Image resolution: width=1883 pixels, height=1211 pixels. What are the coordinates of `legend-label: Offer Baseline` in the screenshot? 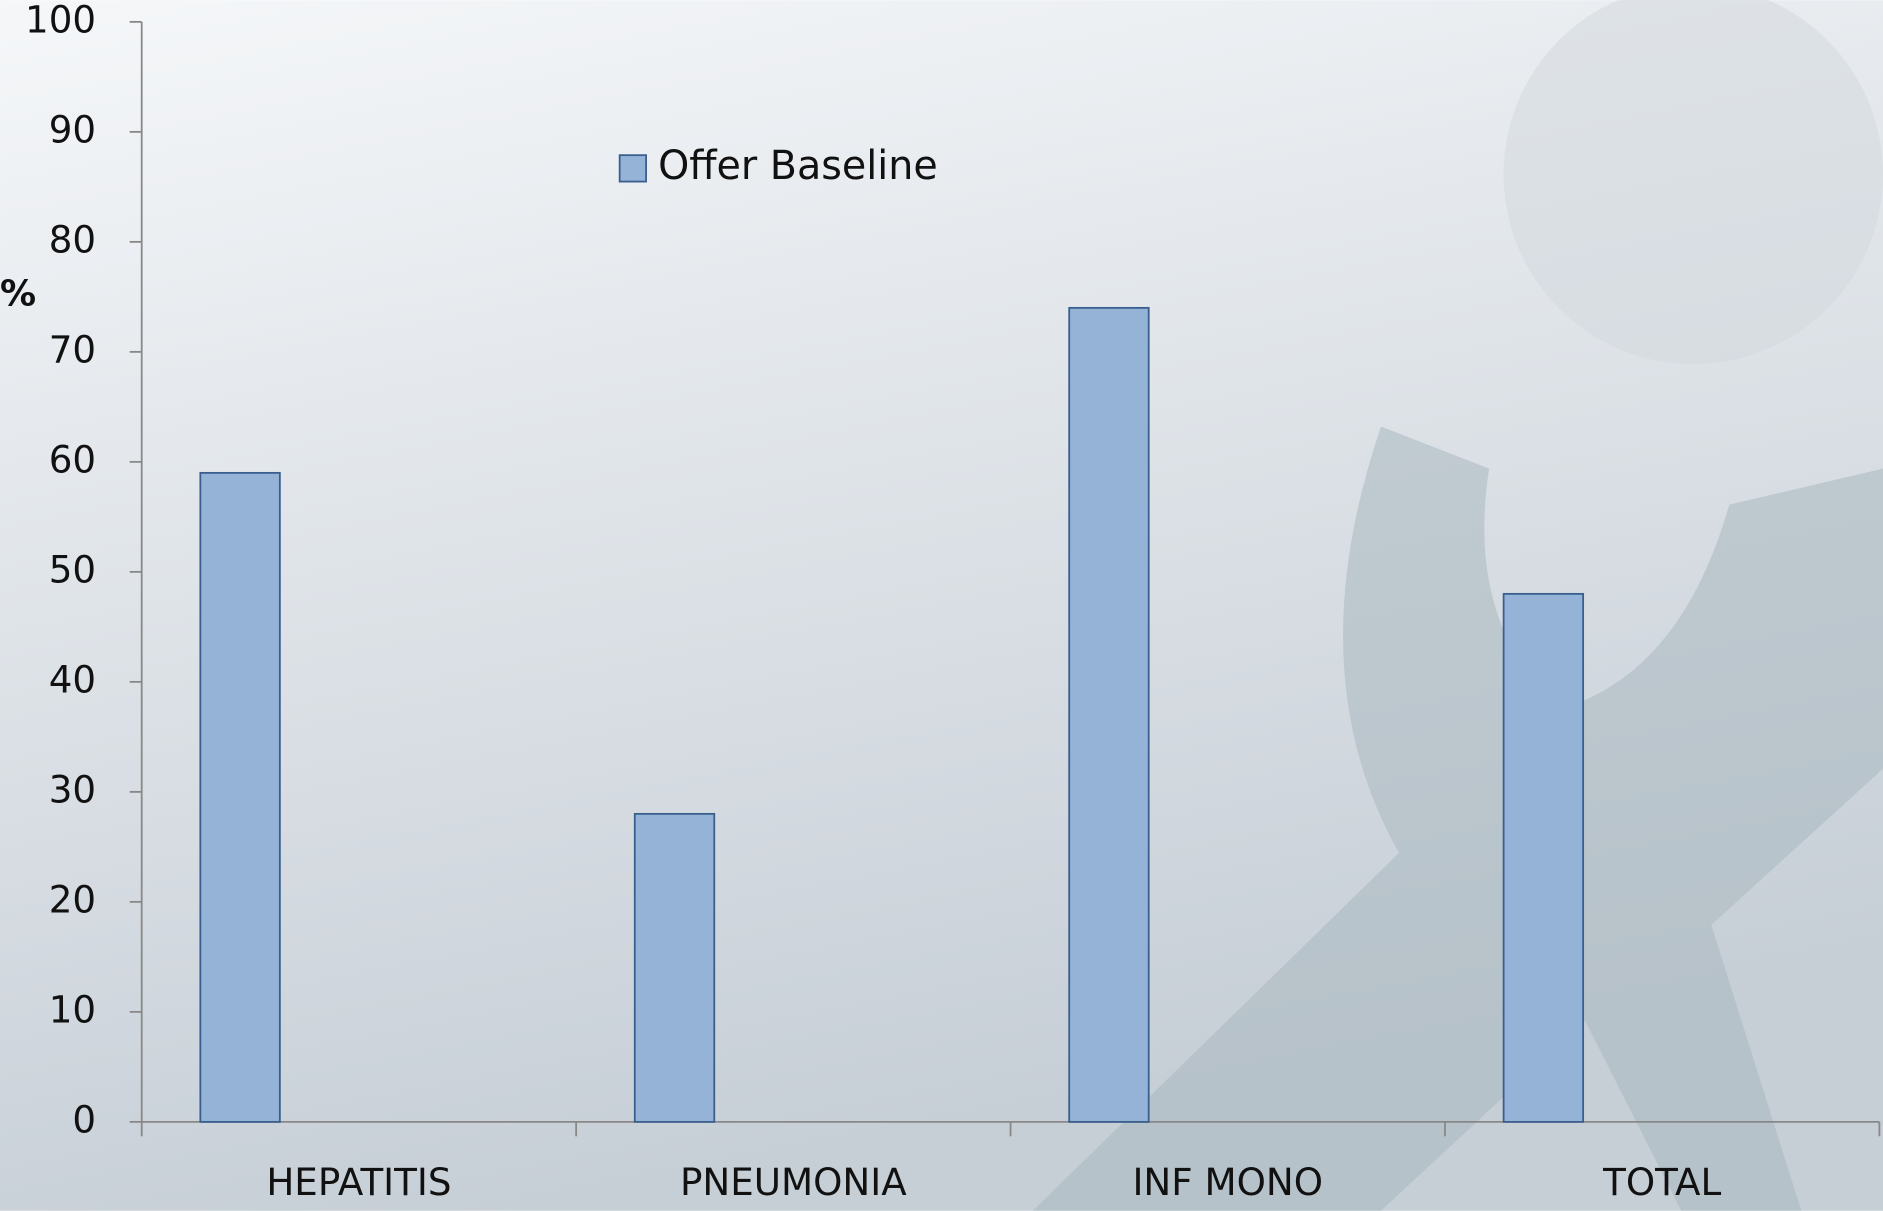 It's located at (798, 166).